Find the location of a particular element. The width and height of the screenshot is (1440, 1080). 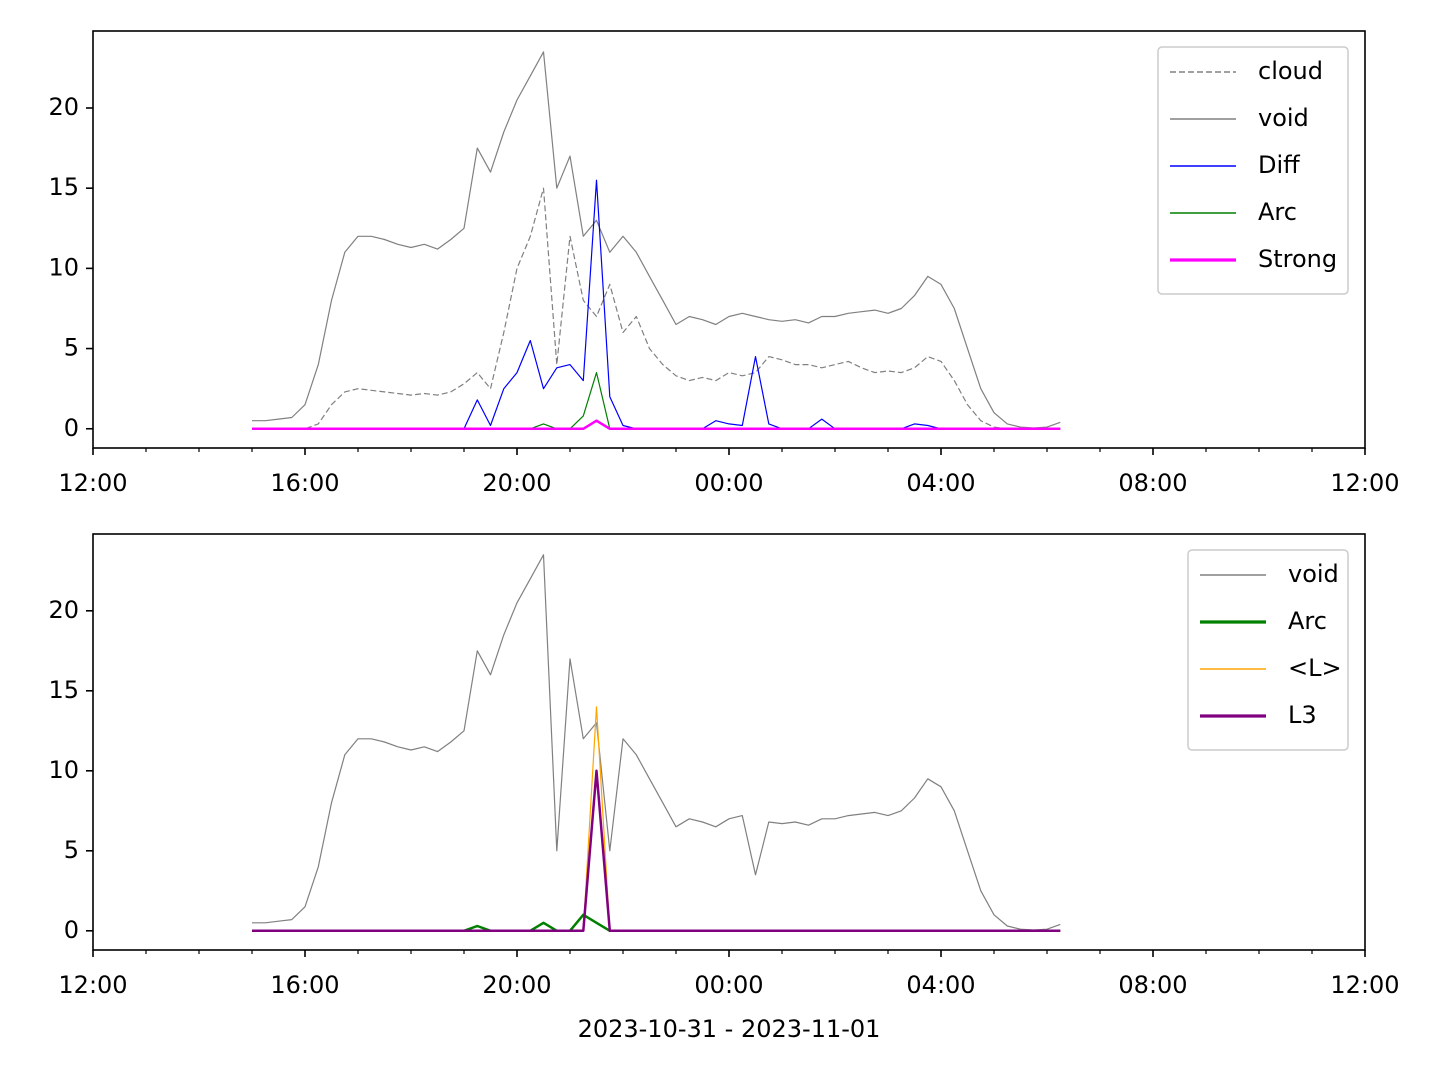

legend-label: Diff is located at coordinates (1279, 165).